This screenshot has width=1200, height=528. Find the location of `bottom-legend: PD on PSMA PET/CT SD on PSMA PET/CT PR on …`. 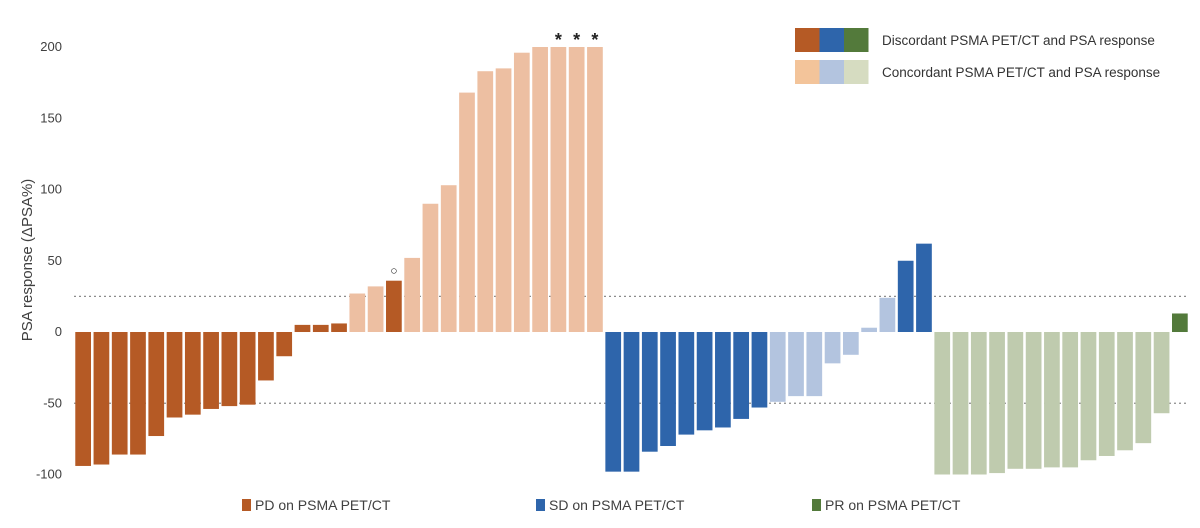

bottom-legend: PD on PSMA PET/CT SD on PSMA PET/CT PR on … is located at coordinates (601, 505).